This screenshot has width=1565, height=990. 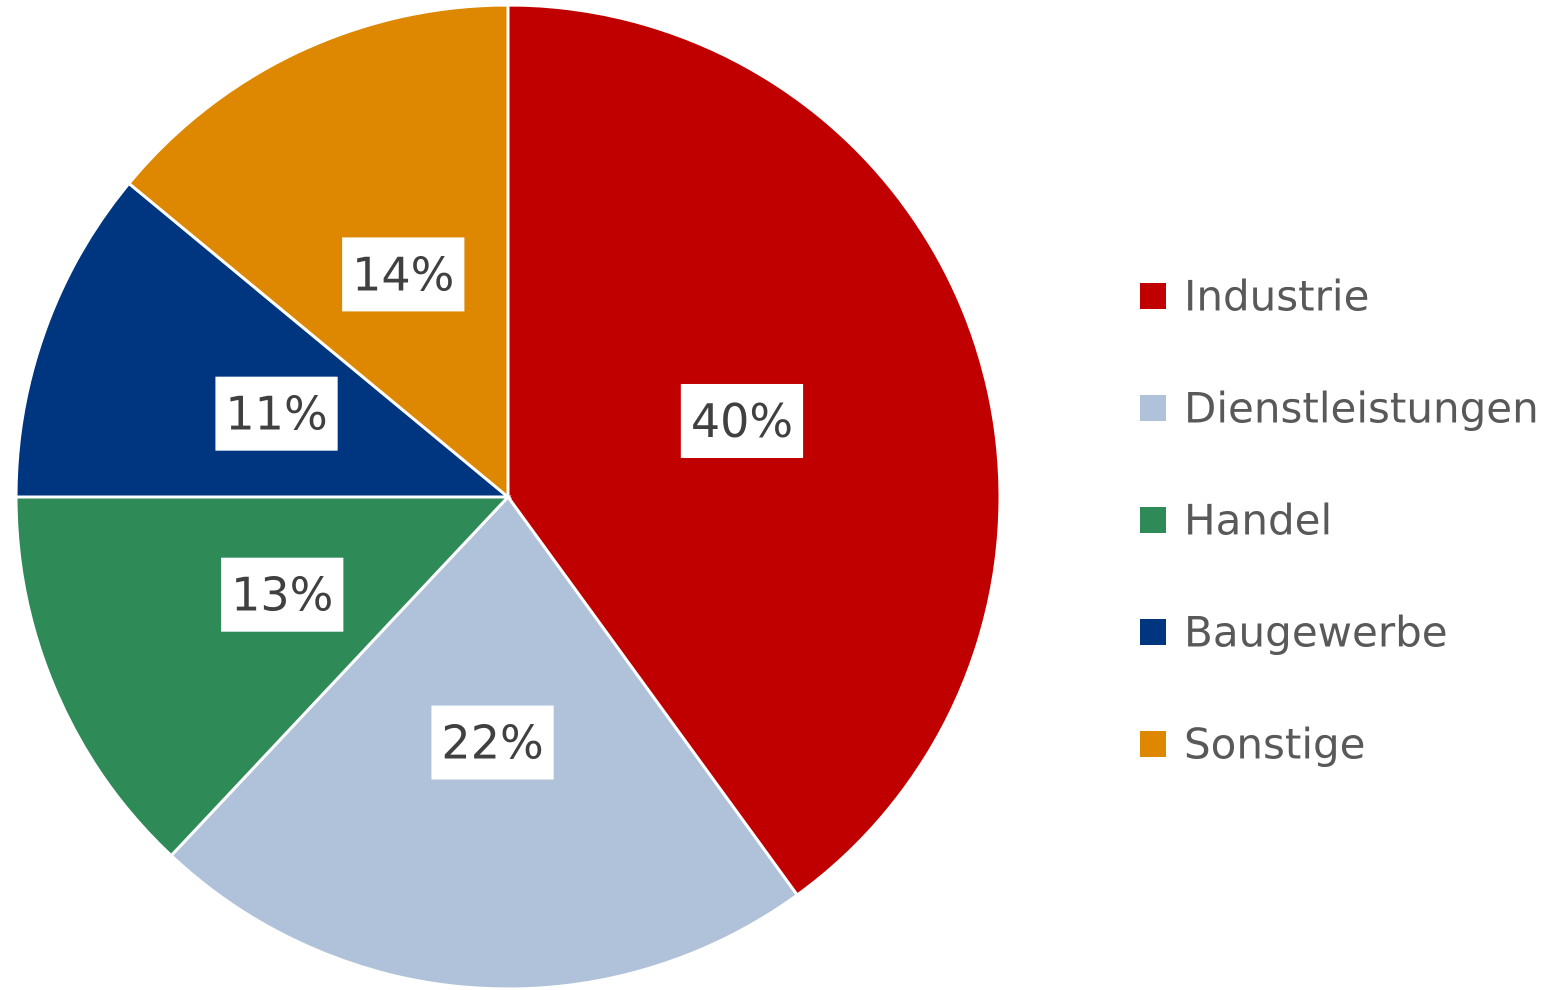 I want to click on legend-label: Sonstige, so click(x=1275, y=744).